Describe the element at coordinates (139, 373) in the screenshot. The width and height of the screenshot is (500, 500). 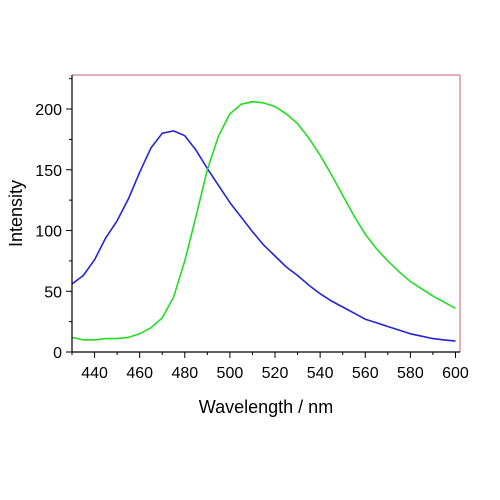
I see `x-tick-label: 460` at that location.